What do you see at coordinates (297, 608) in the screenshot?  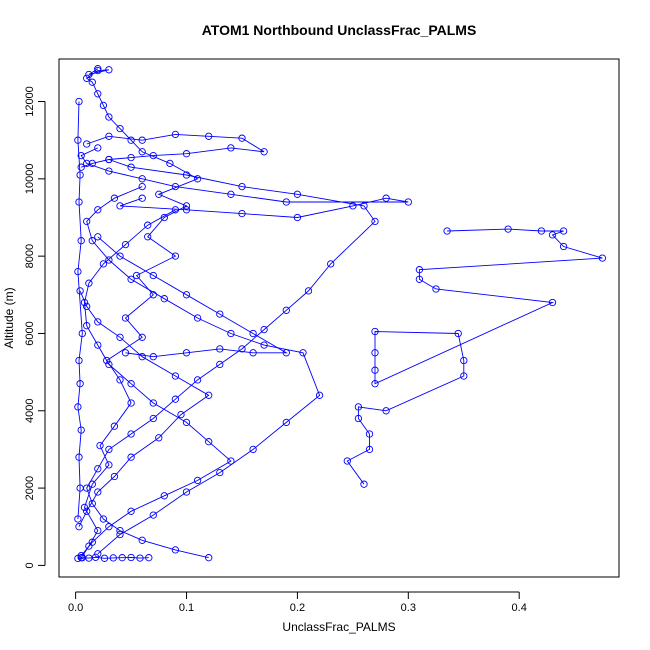 I see `x-tick-label: 0.2` at bounding box center [297, 608].